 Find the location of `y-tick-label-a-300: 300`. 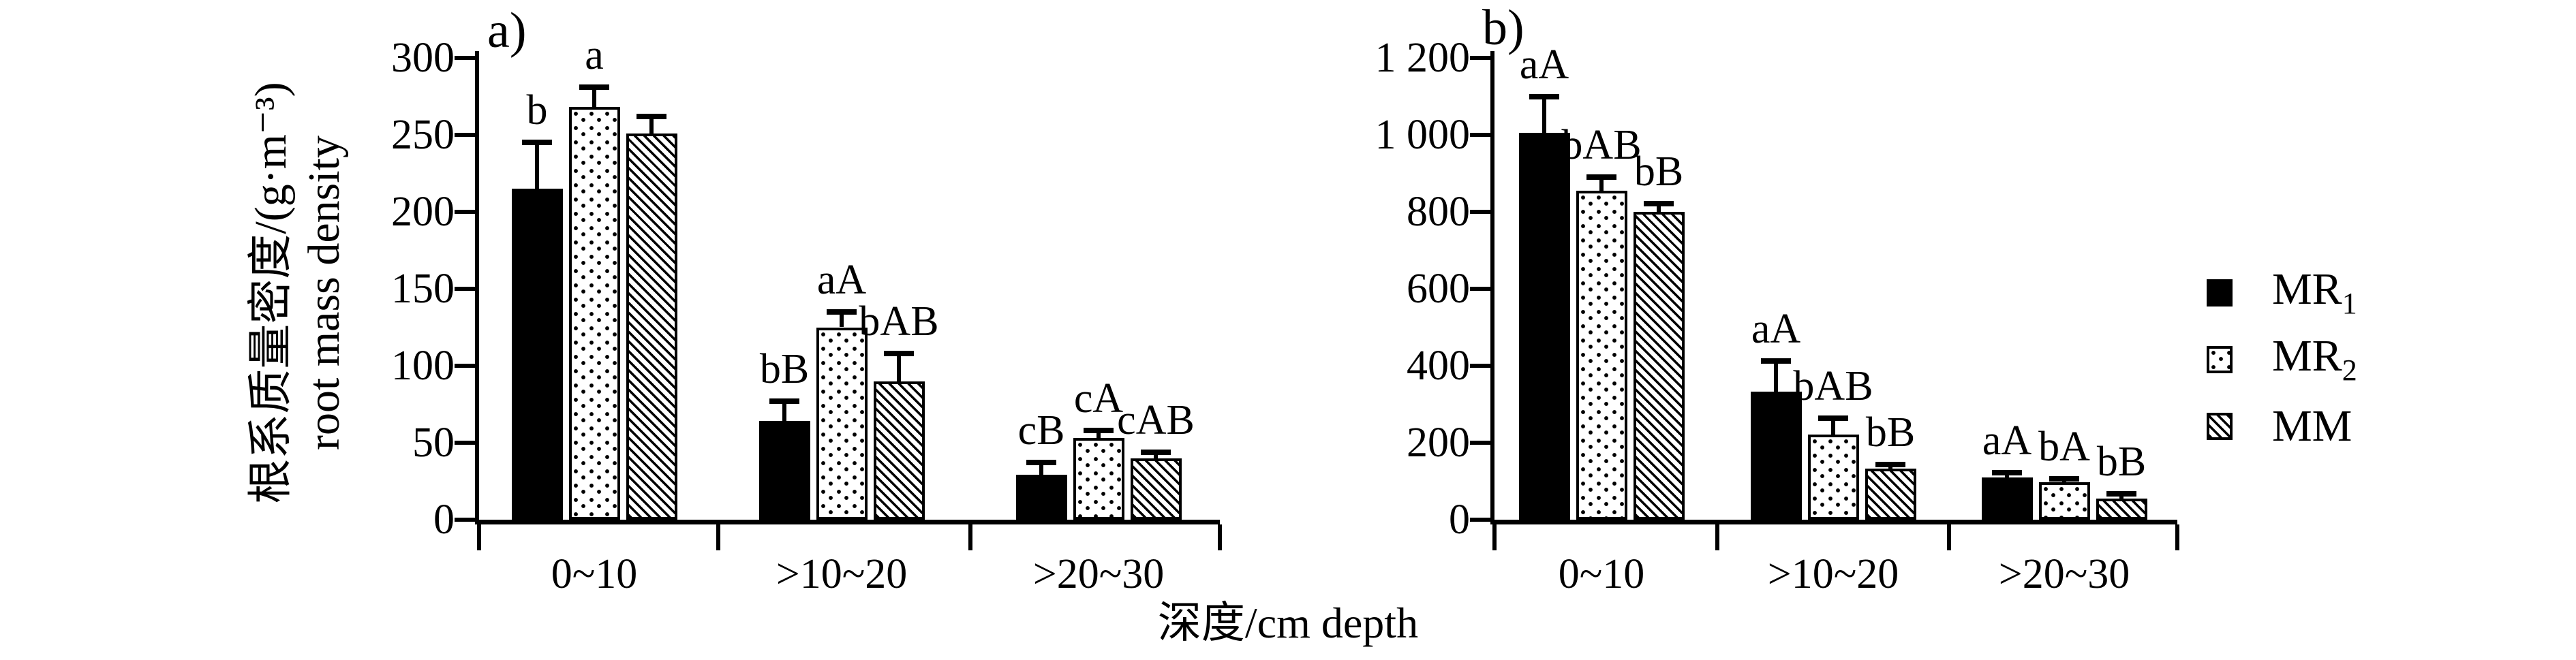

y-tick-label-a-300: 300 is located at coordinates (423, 58).